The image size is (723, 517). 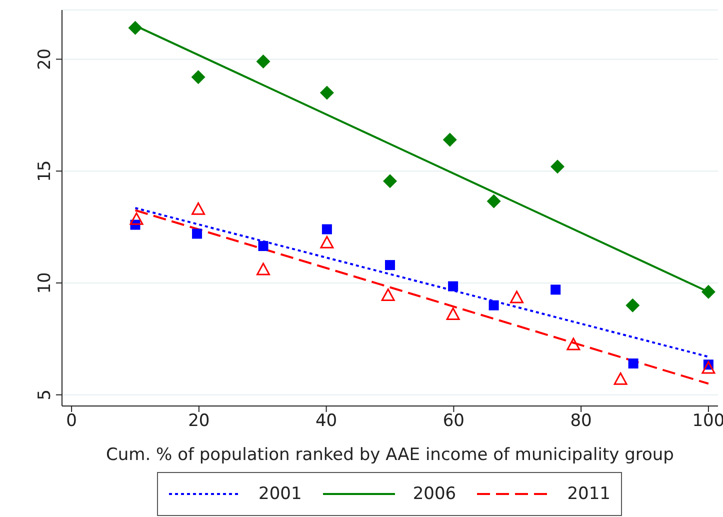 What do you see at coordinates (434, 494) in the screenshot?
I see `legend-label: 2006` at bounding box center [434, 494].